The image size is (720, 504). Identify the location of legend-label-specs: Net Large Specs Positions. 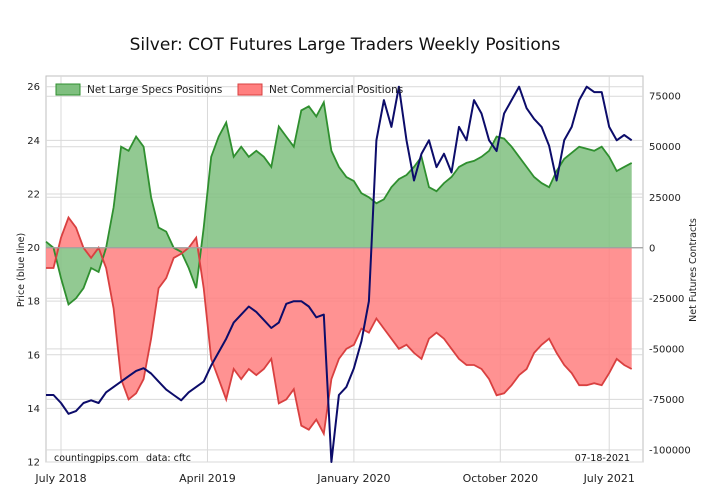
(154, 90).